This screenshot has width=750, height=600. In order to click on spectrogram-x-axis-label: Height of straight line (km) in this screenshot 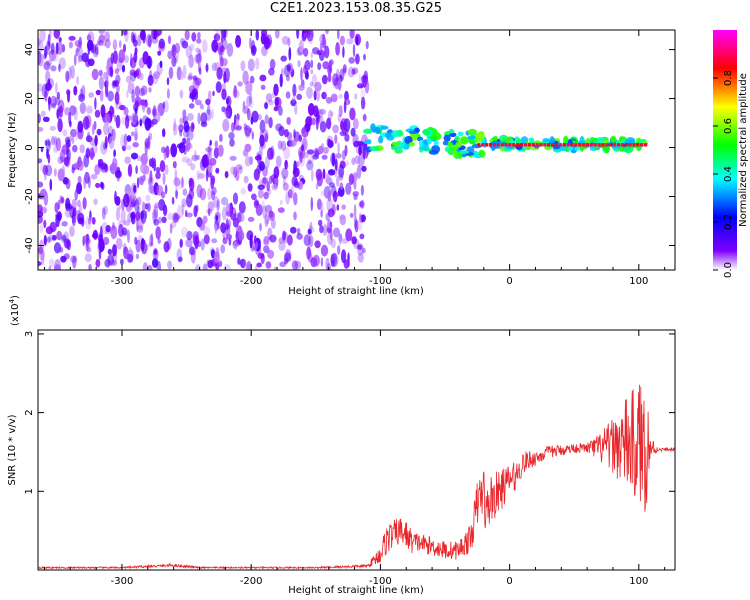, I will do `click(356, 291)`.